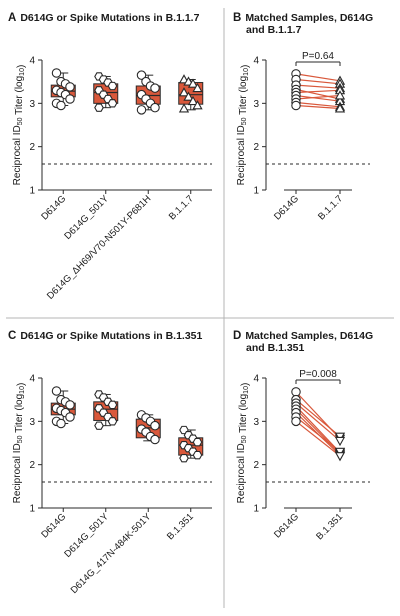 Image resolution: width=400 pixels, height=616 pixels. What do you see at coordinates (275, 348) in the screenshot?
I see `panel-d-title-line2: and B.1.351` at bounding box center [275, 348].